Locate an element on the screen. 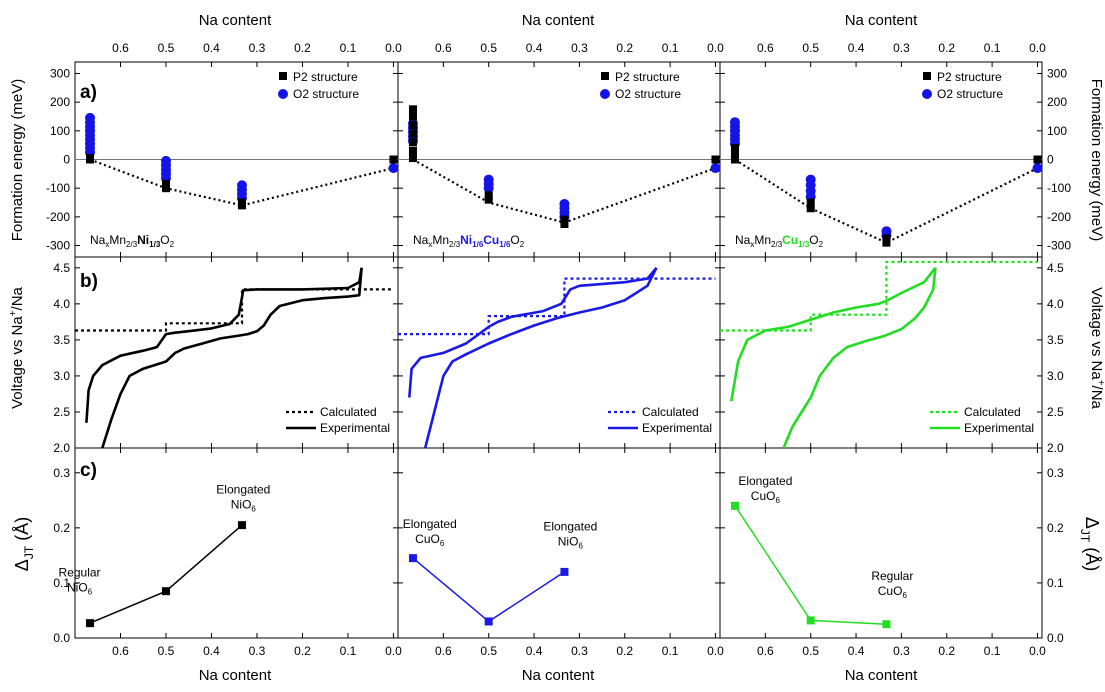  annotation-part: CuO is located at coordinates (763, 496).